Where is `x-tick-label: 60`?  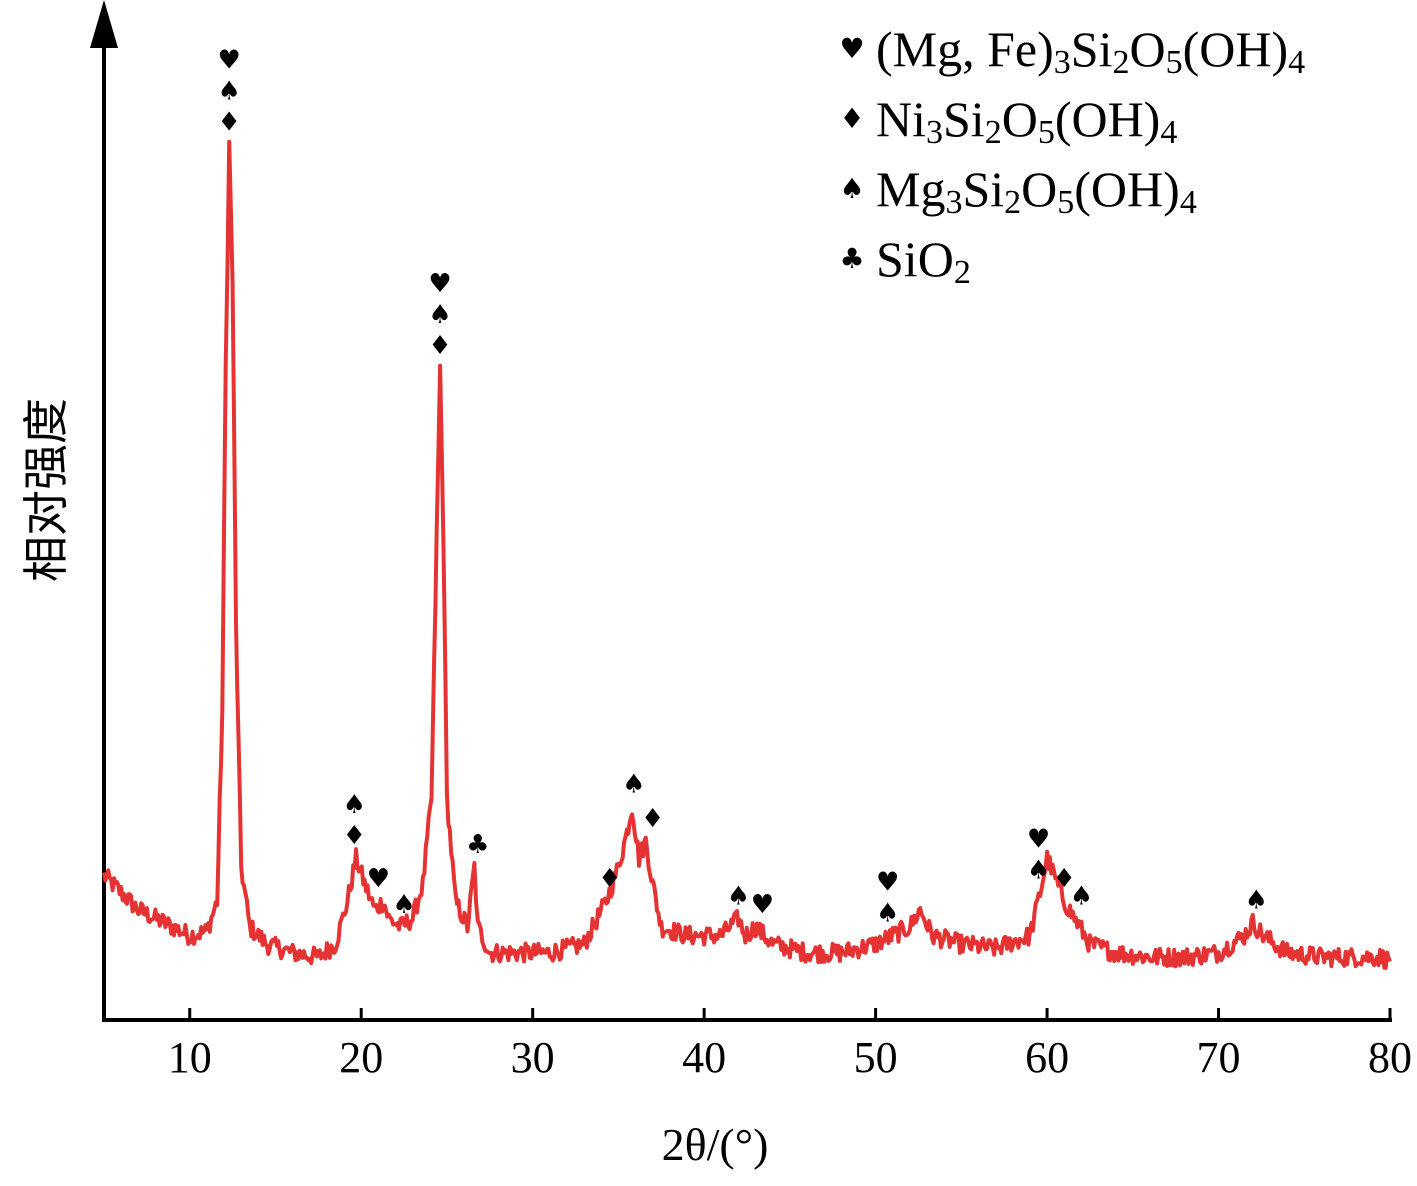
x-tick-label: 60 is located at coordinates (1047, 1057).